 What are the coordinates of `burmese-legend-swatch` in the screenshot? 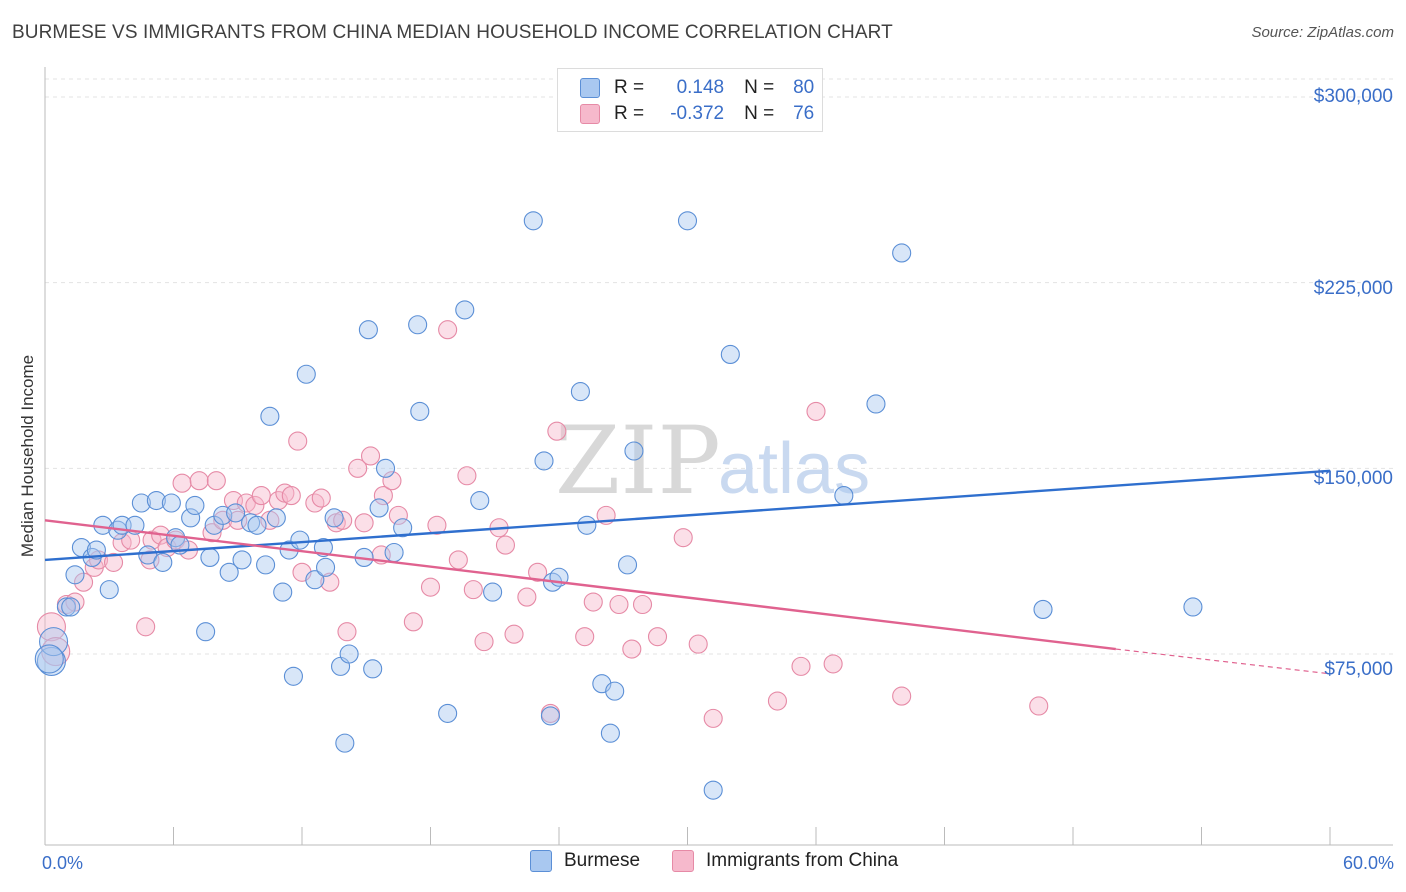 It's located at (541, 861).